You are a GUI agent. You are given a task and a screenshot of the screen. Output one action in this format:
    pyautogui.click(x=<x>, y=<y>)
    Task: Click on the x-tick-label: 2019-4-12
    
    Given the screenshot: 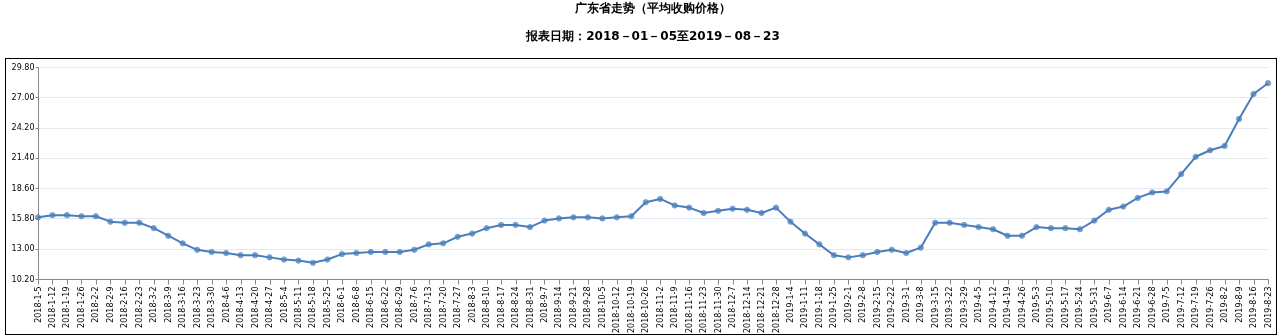 What is the action you would take?
    pyautogui.click(x=993, y=307)
    